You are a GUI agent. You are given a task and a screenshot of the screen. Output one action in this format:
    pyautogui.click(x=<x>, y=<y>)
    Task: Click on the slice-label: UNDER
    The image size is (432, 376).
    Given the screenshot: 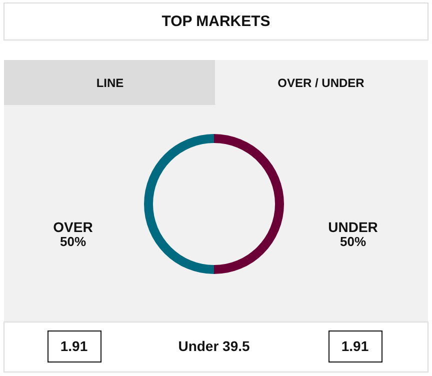 What is the action you would take?
    pyautogui.click(x=353, y=227)
    